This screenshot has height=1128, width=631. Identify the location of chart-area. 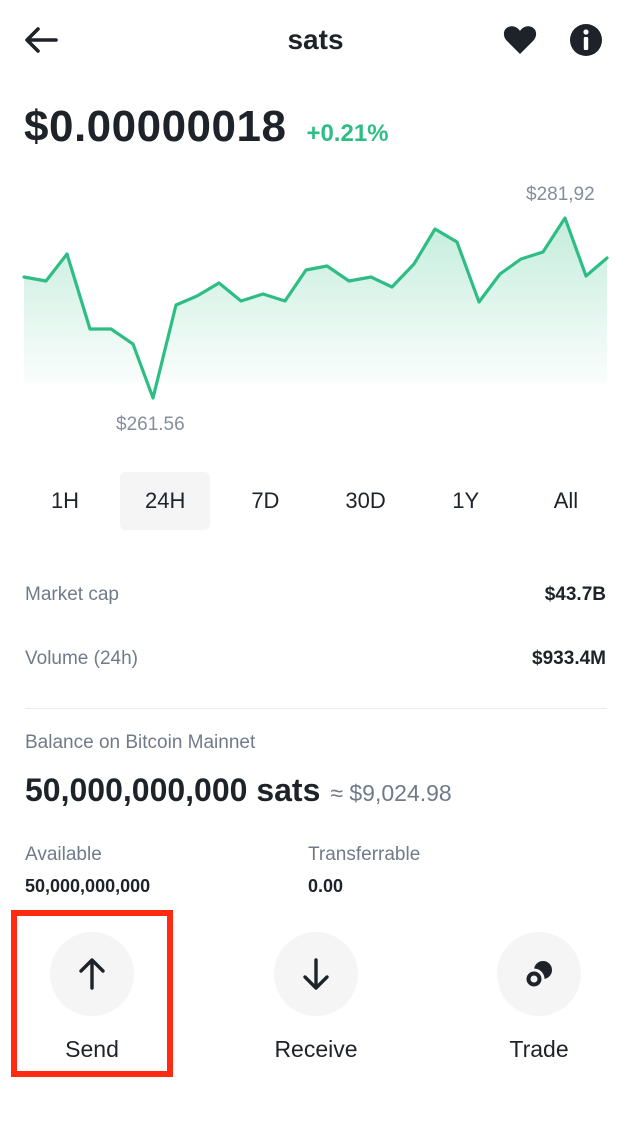
(315, 308).